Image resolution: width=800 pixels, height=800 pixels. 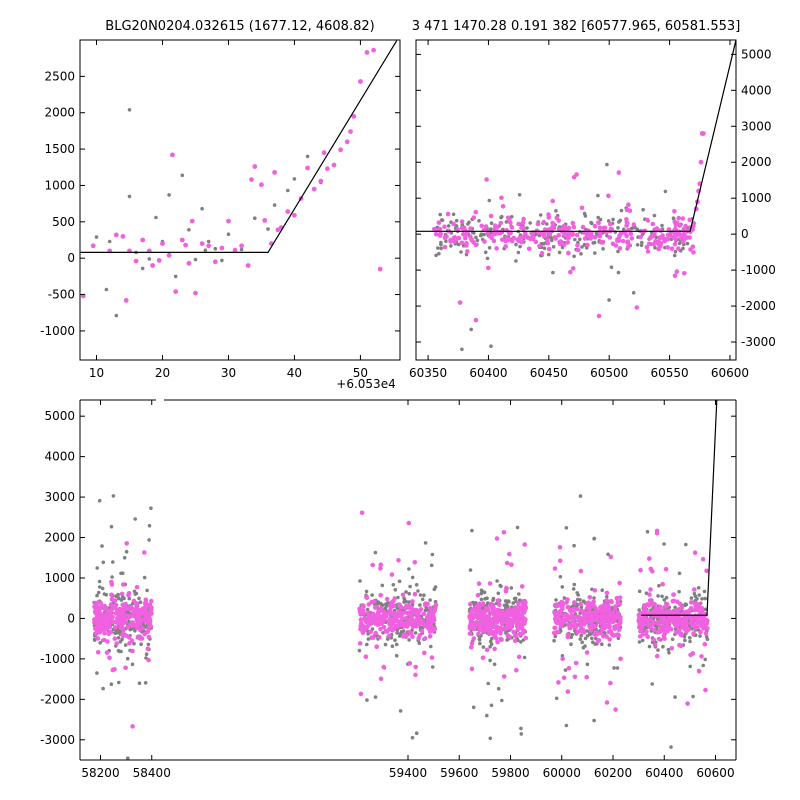 I want to click on x-tick-label: 58200, so click(x=100, y=773).